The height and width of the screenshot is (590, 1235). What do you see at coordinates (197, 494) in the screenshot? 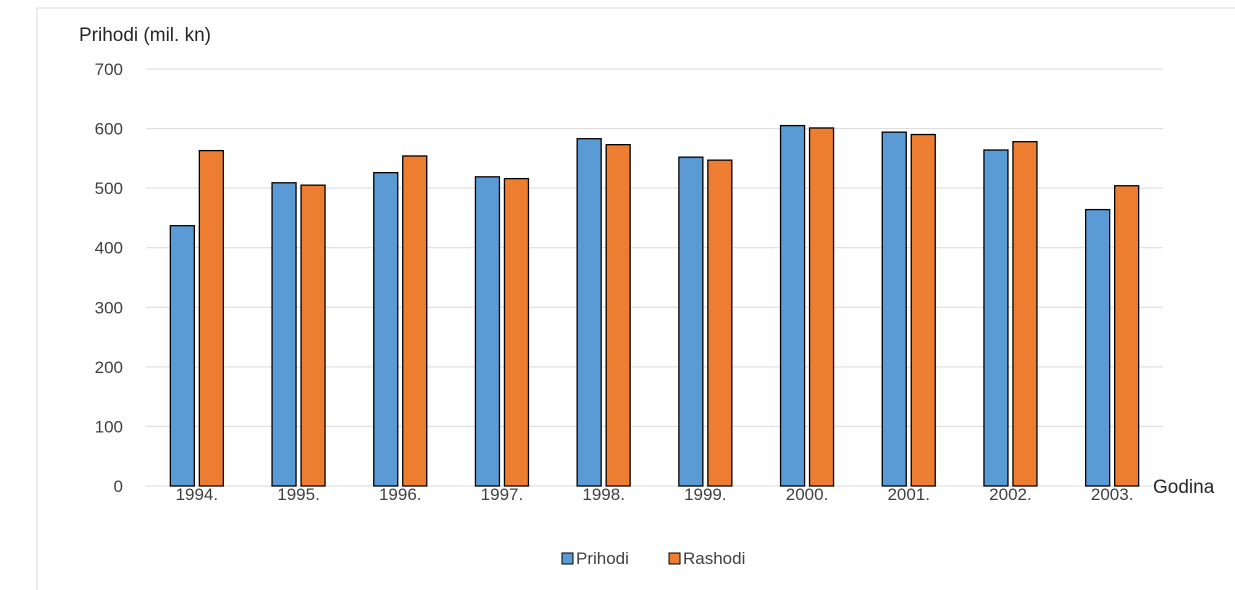
I see `x-tick-label: 1994.` at bounding box center [197, 494].